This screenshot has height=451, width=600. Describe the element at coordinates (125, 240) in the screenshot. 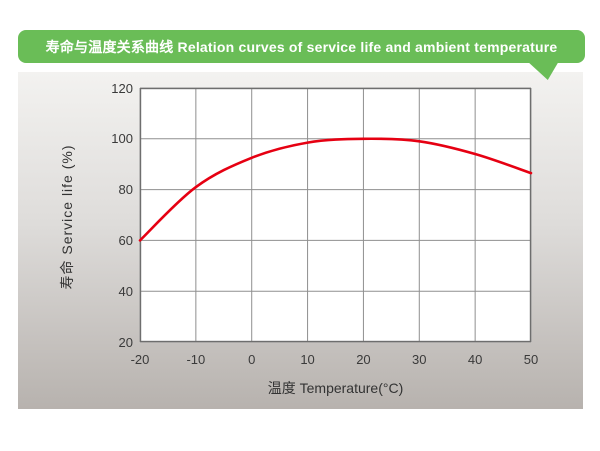

I see `y-tick-label: 60` at that location.